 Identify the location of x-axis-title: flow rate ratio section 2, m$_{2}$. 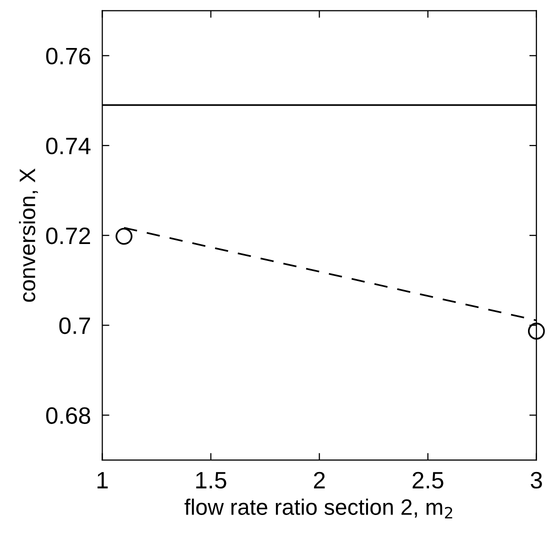
(318, 508).